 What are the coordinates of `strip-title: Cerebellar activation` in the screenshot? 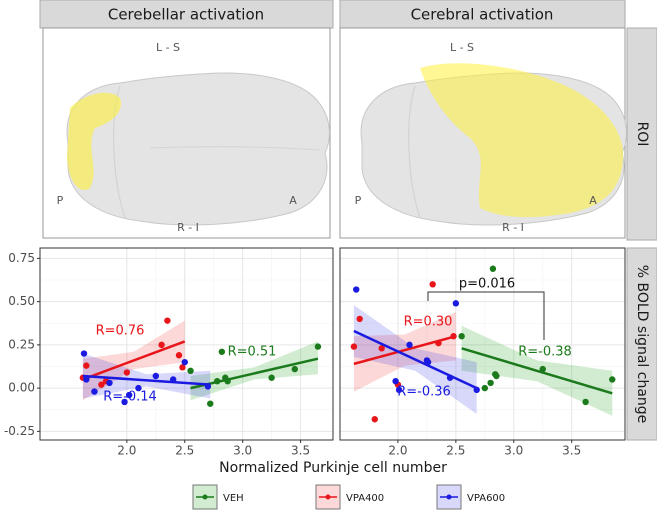 It's located at (186, 15).